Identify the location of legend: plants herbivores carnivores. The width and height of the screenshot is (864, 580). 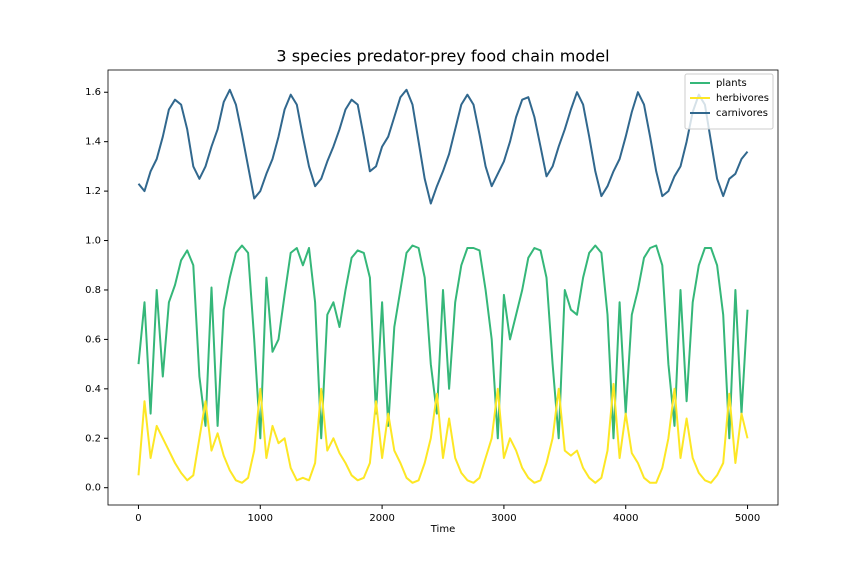
(729, 101).